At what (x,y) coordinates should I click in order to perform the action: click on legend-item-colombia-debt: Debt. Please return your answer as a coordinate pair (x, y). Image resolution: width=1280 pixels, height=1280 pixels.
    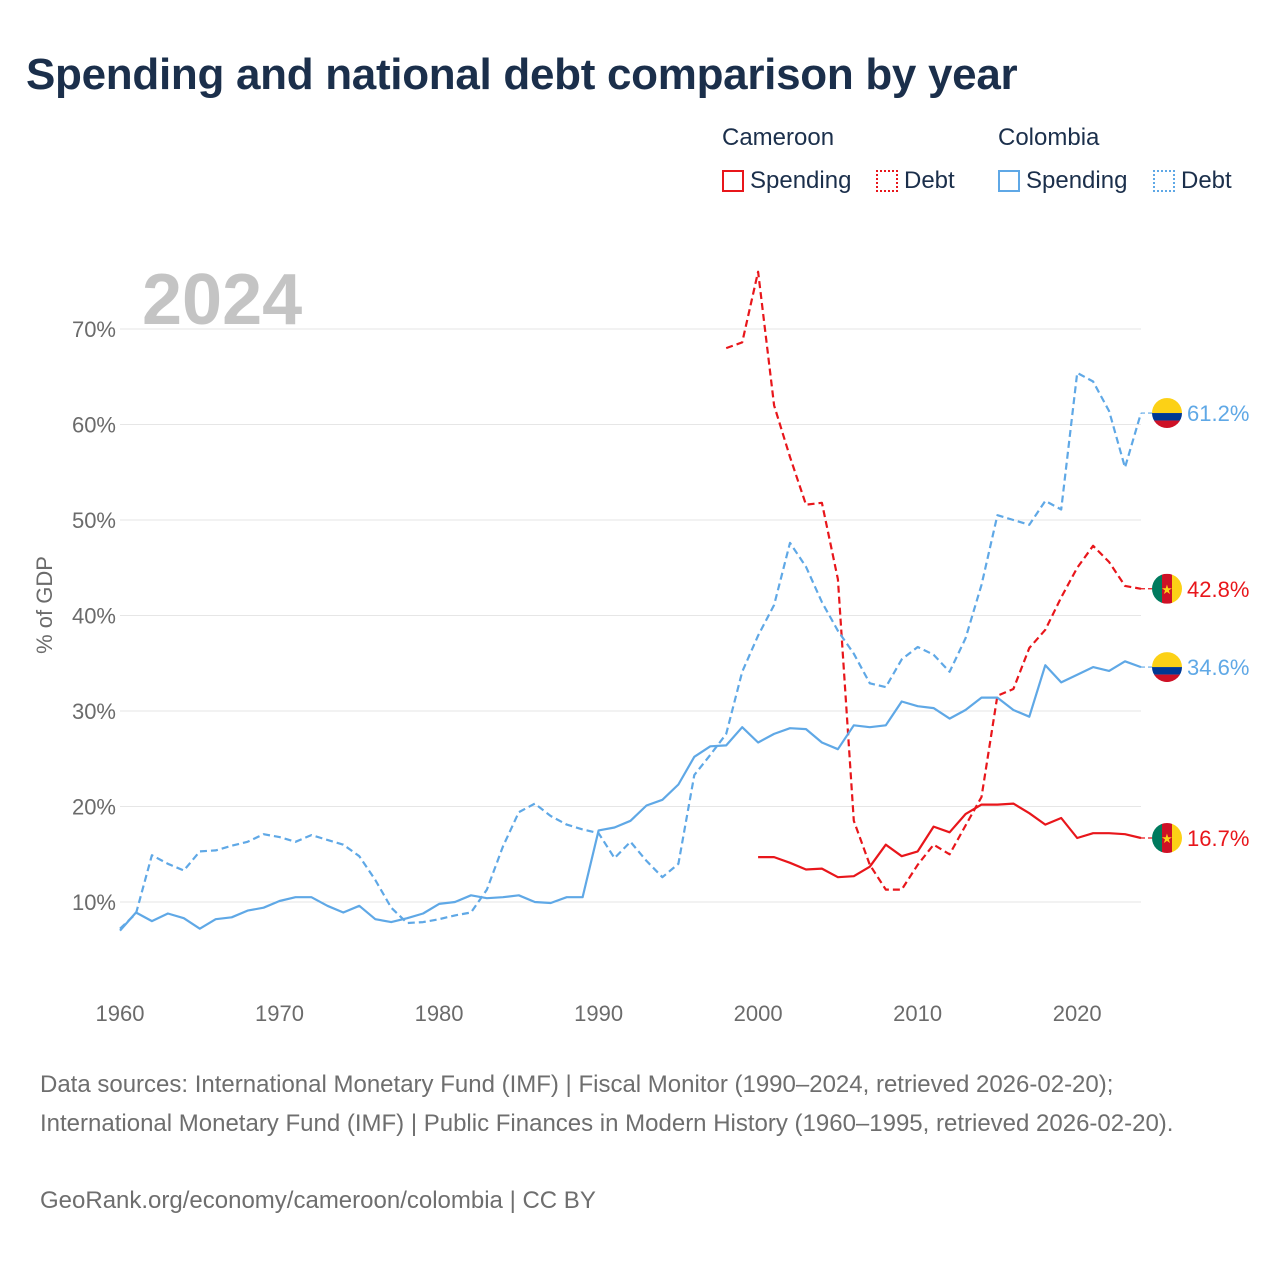
    Looking at the image, I should click on (1192, 181).